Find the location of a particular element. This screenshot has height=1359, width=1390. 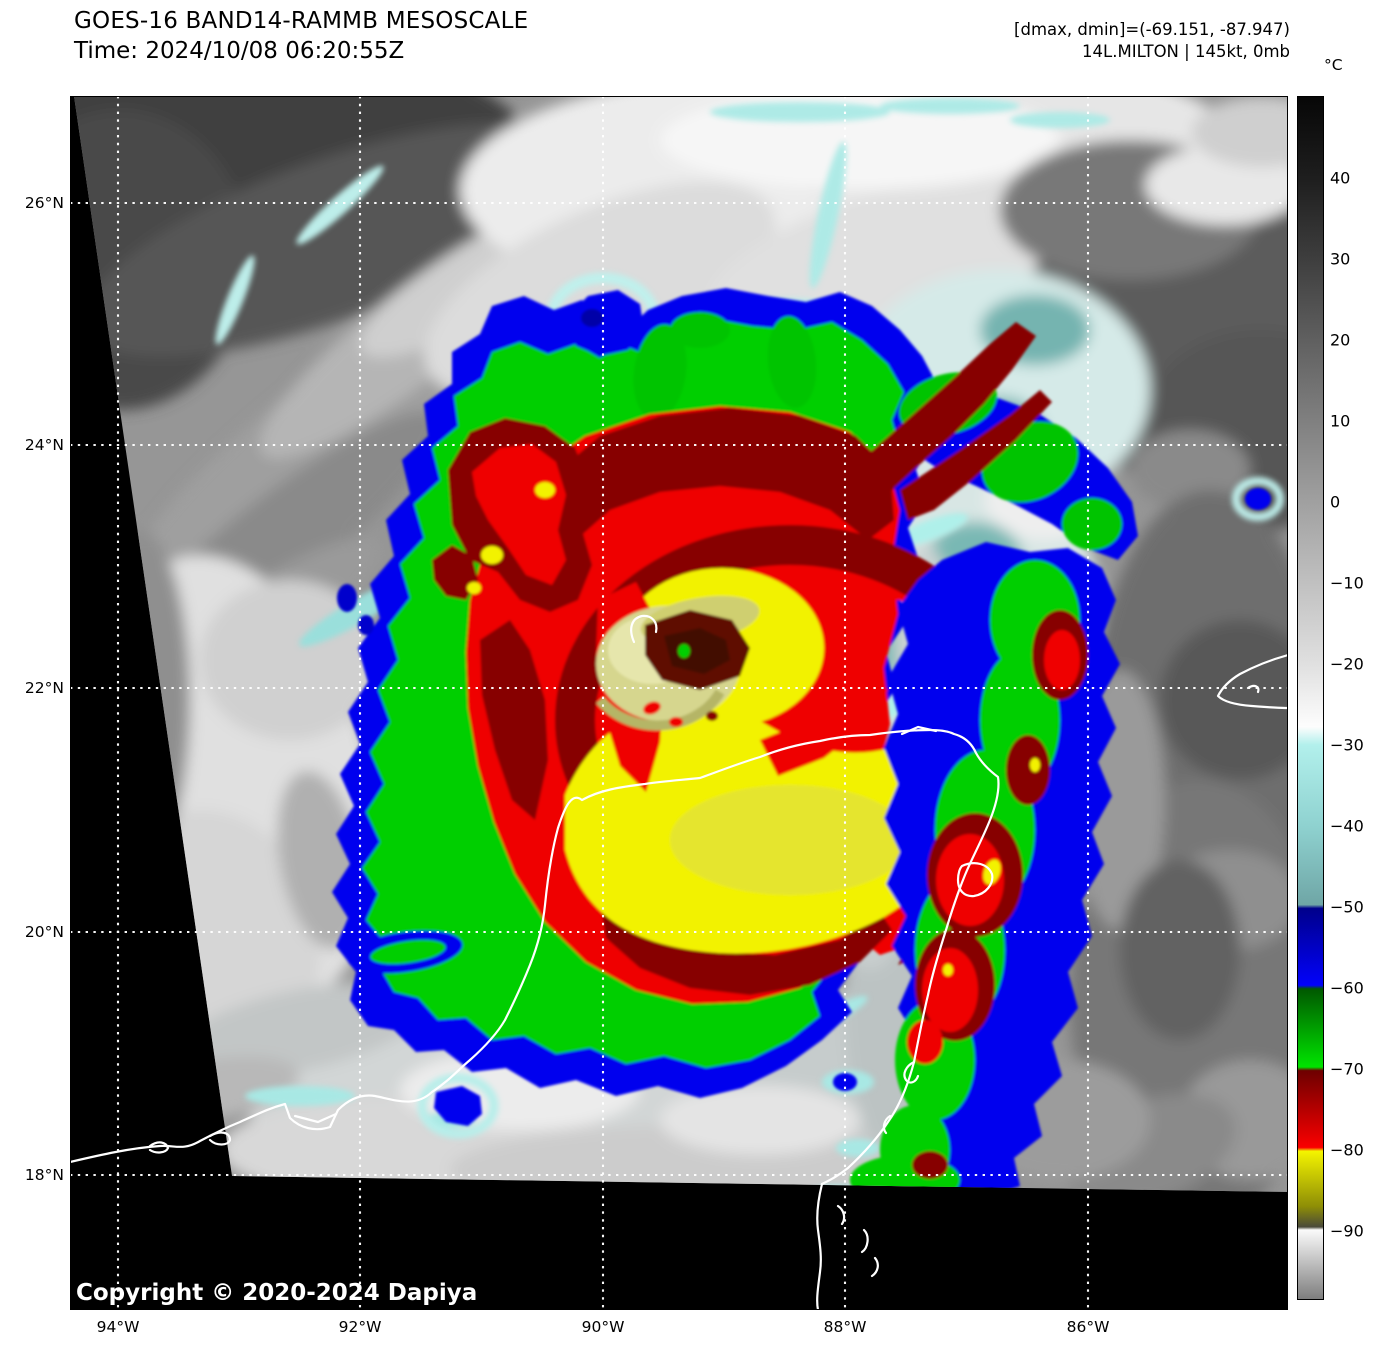

colorbar-tick: −70 is located at coordinates (1347, 1069).